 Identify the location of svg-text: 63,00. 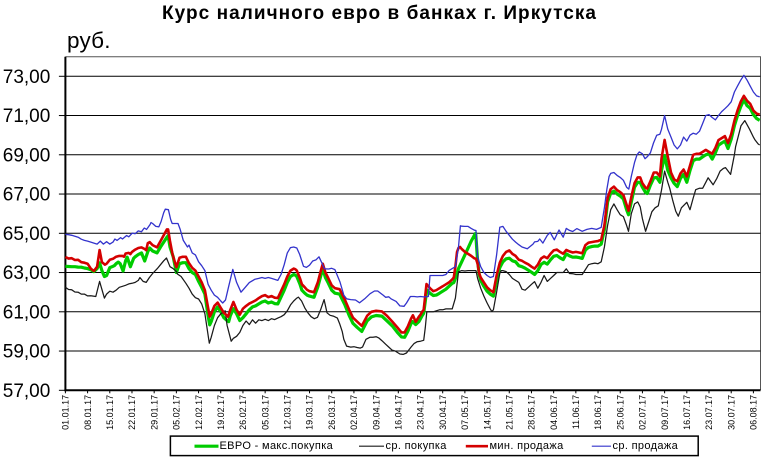
(27, 273).